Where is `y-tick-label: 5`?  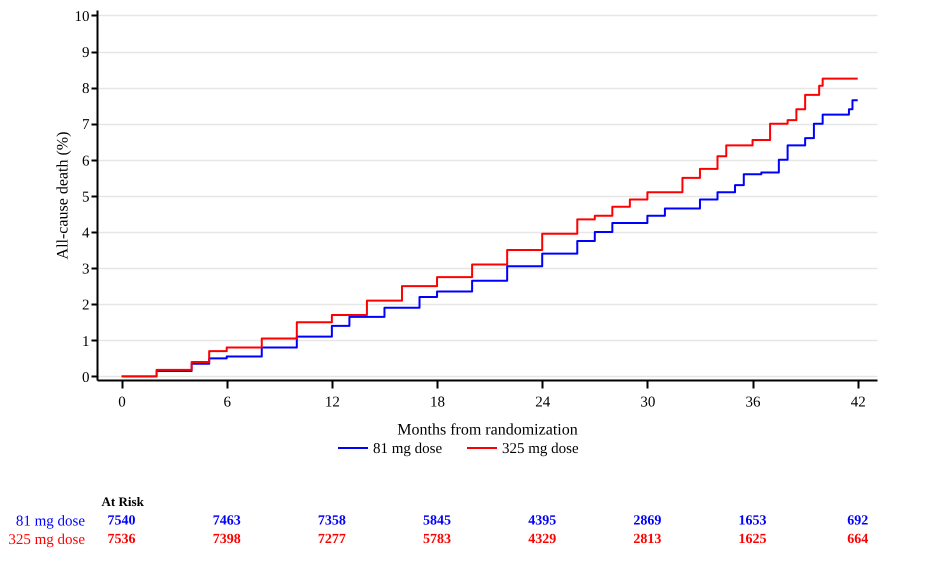 y-tick-label: 5 is located at coordinates (86, 197).